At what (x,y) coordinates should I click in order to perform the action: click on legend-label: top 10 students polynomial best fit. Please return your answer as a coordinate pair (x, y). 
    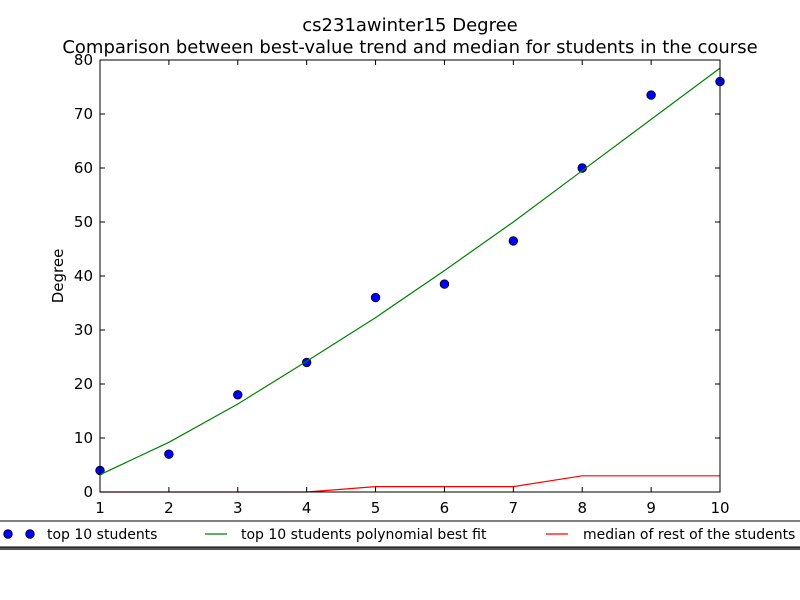
    Looking at the image, I should click on (364, 535).